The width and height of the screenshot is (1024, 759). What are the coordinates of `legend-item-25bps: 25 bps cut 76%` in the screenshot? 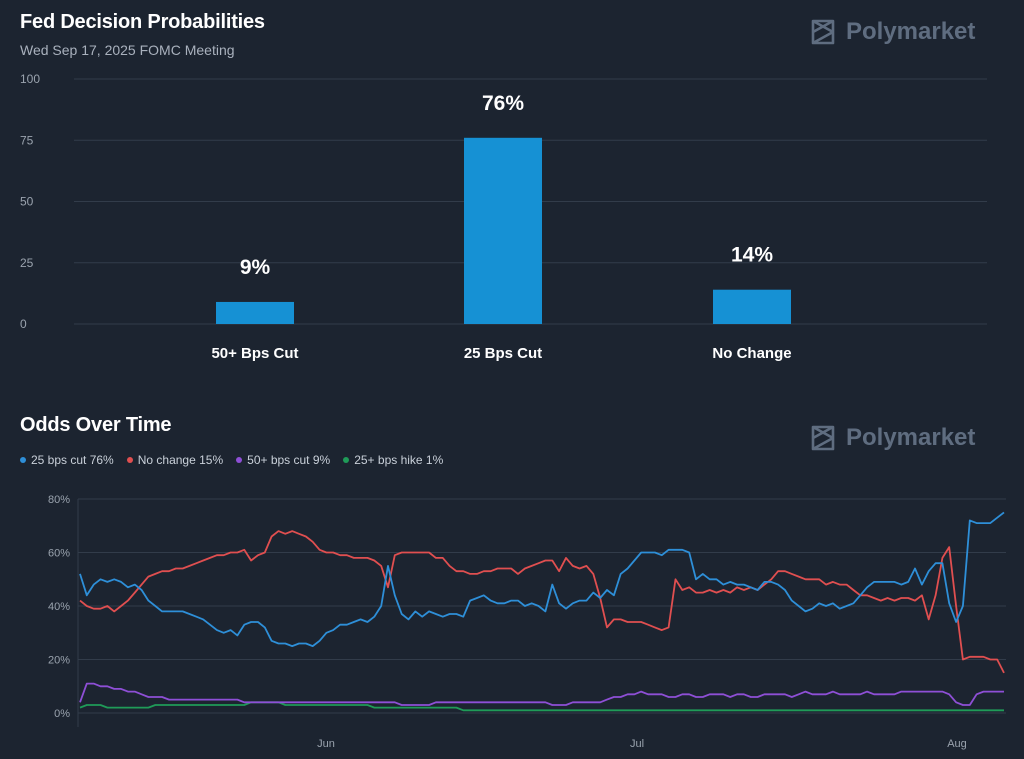 It's located at (67, 460).